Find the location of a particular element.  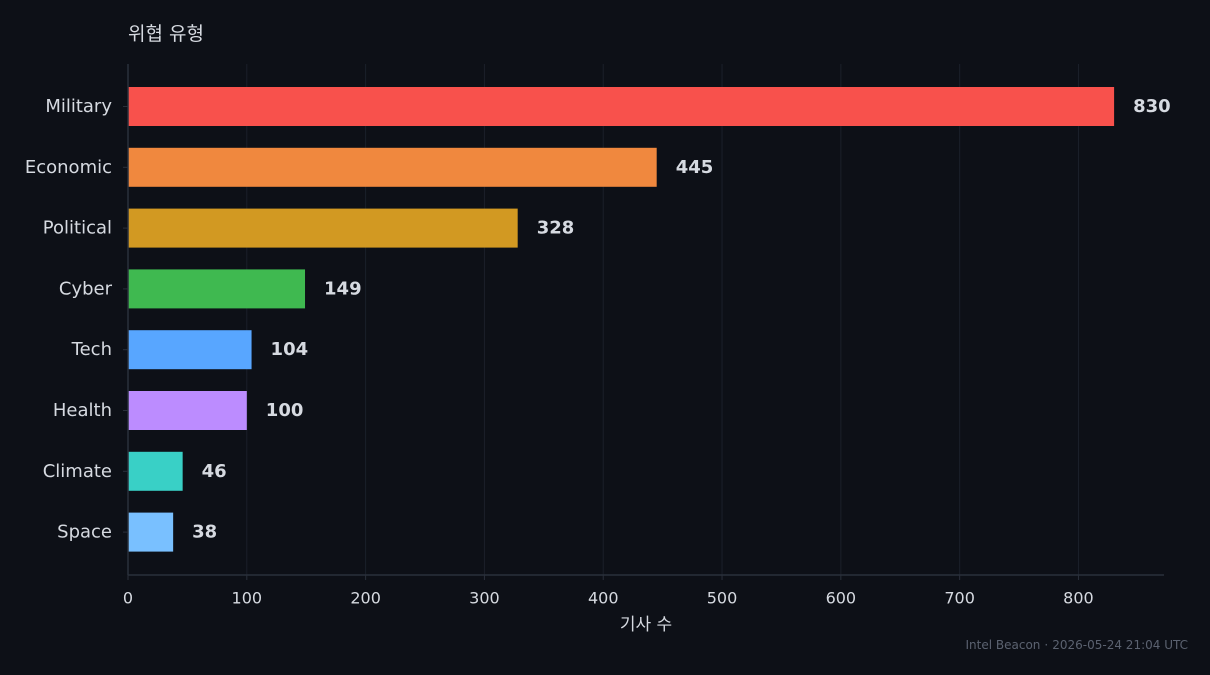

x-axis-title: 기사 수 is located at coordinates (646, 625).